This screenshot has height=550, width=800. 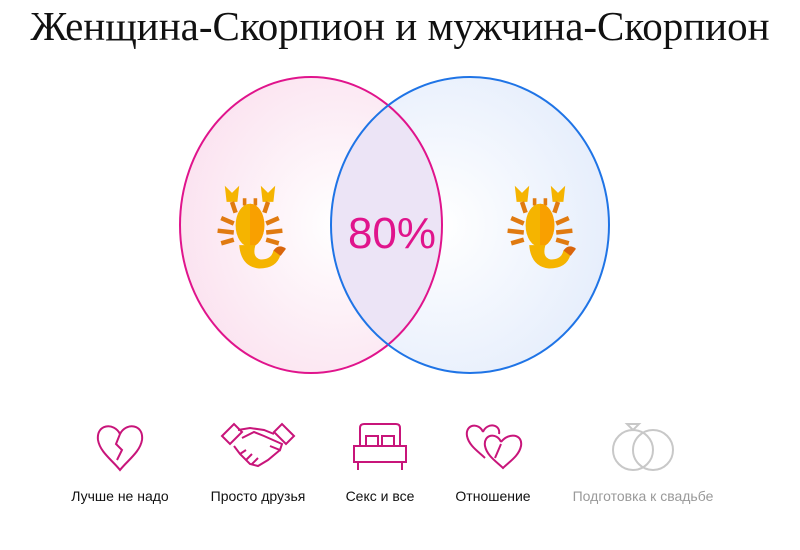 What do you see at coordinates (643, 447) in the screenshot?
I see `wedding-rings-icon` at bounding box center [643, 447].